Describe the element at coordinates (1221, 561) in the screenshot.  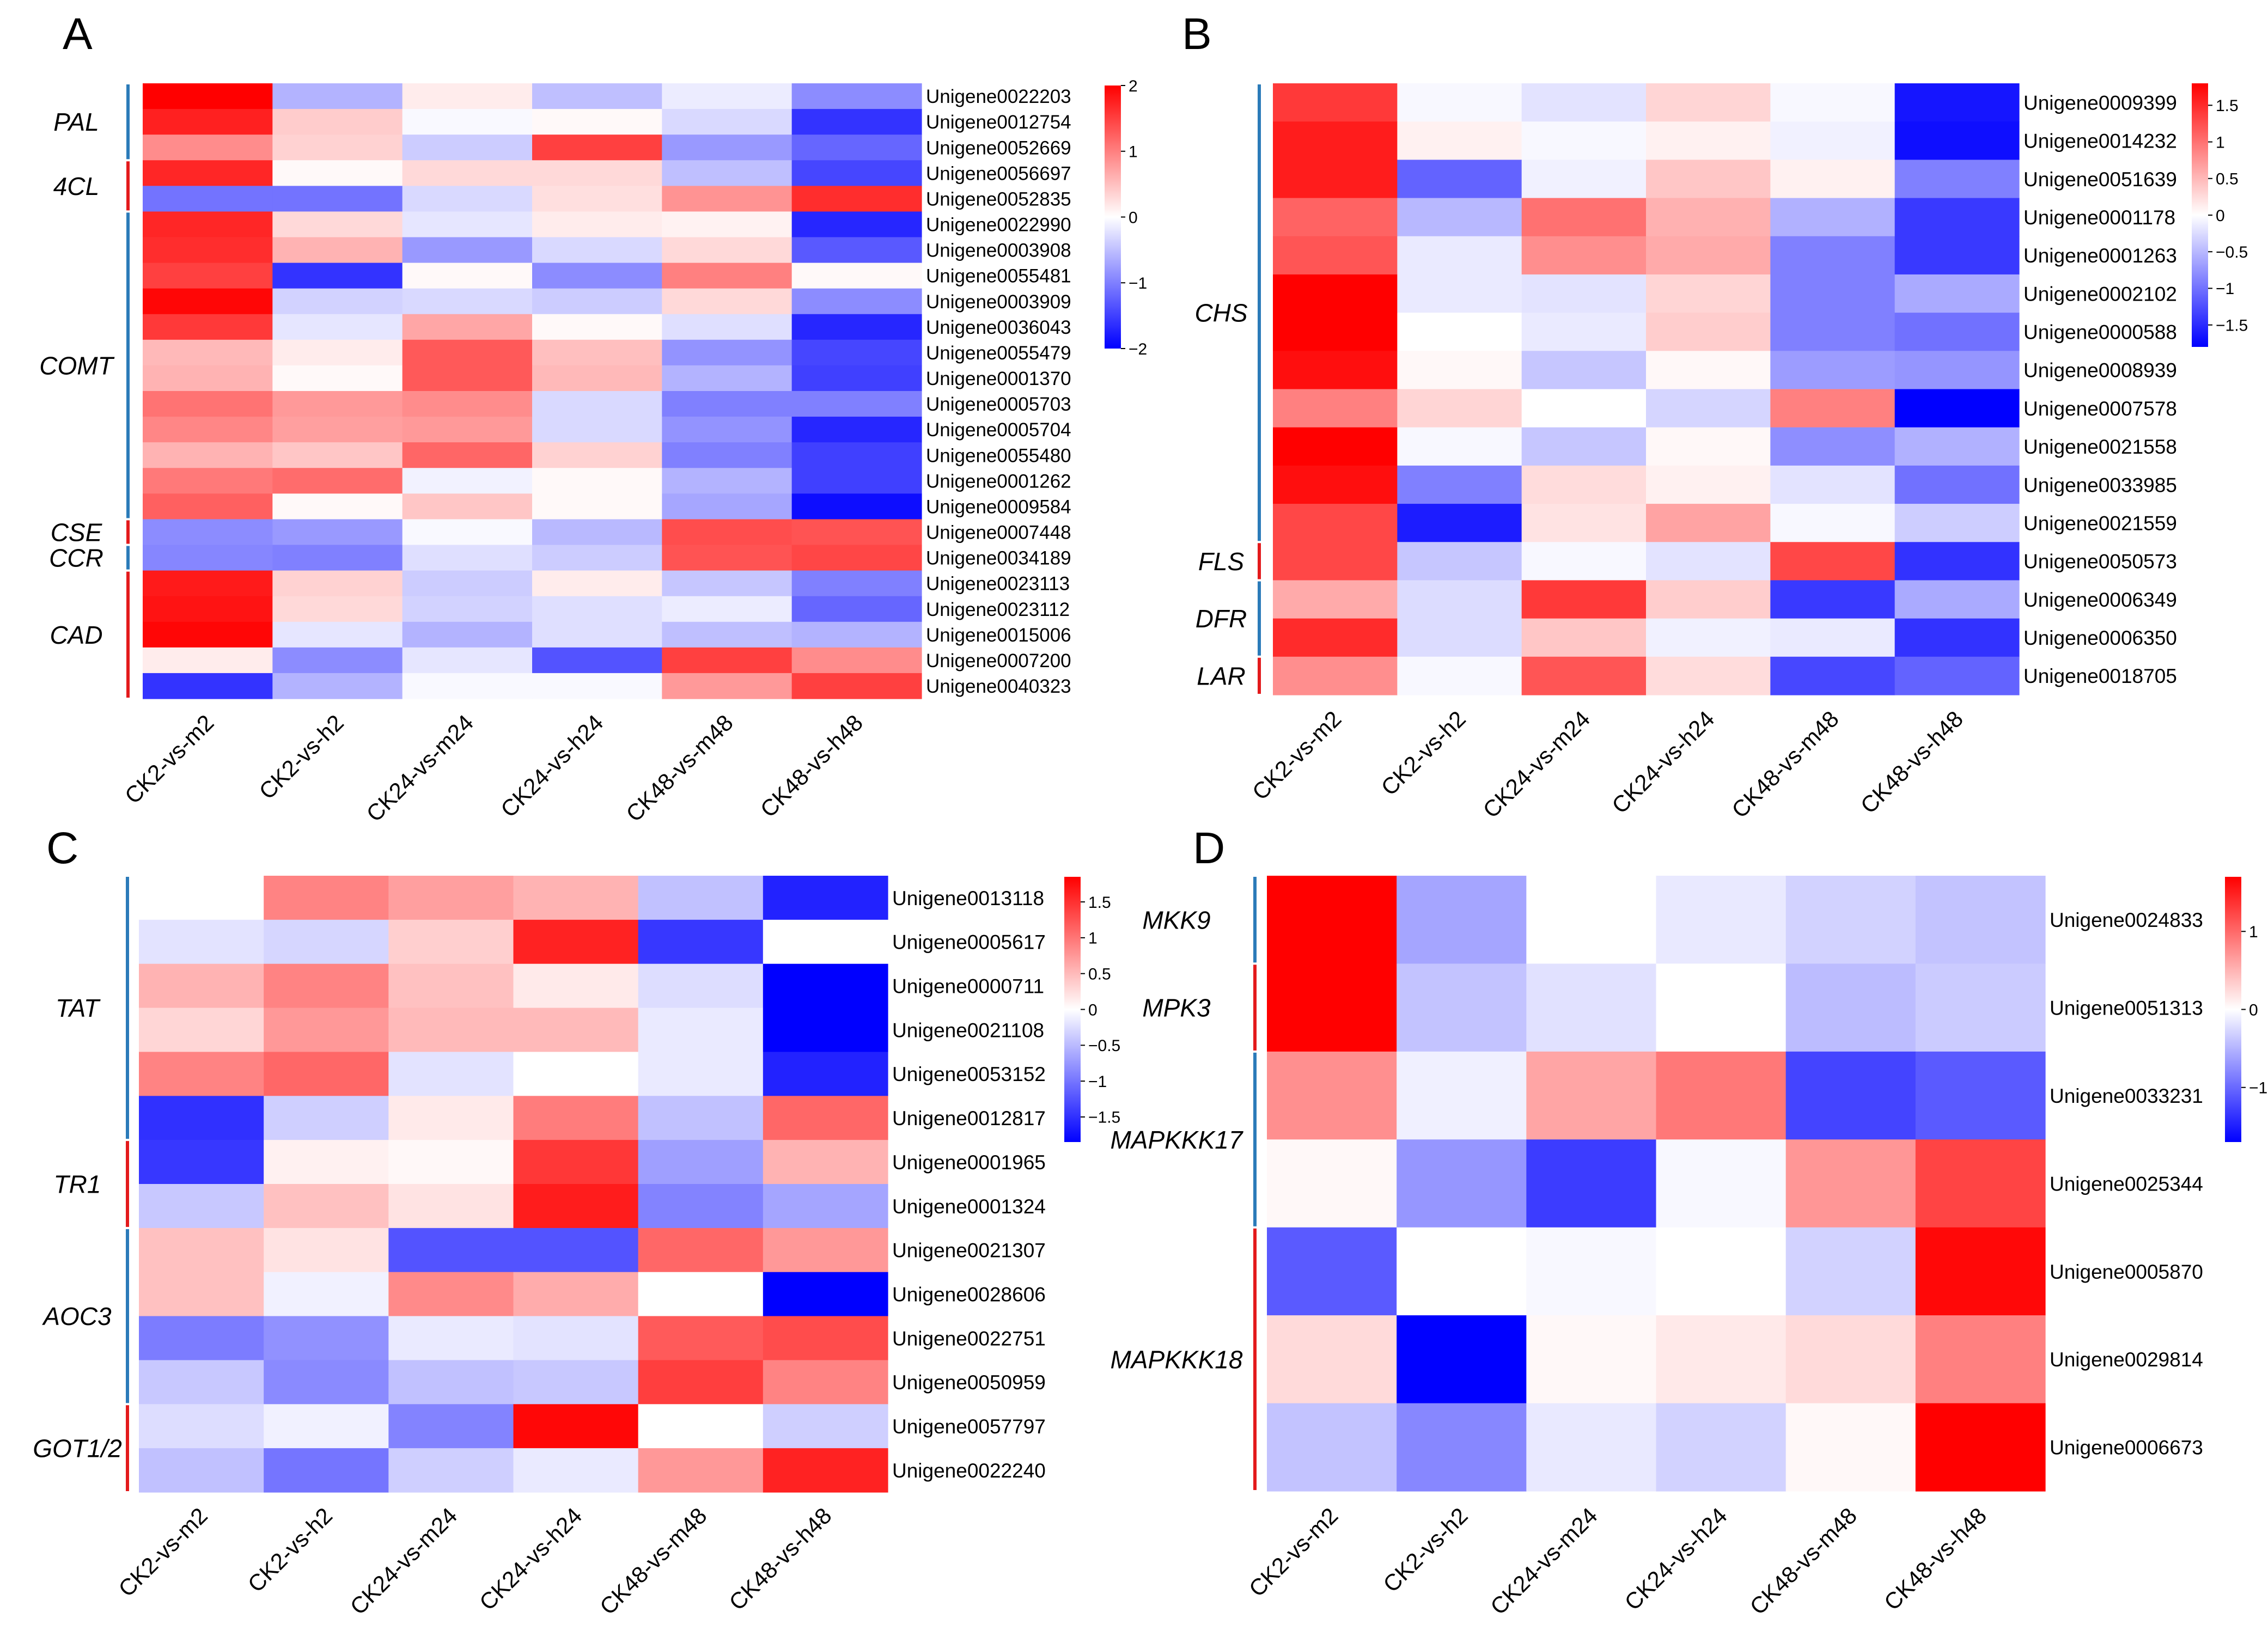
I see `group-label: FLS` at that location.